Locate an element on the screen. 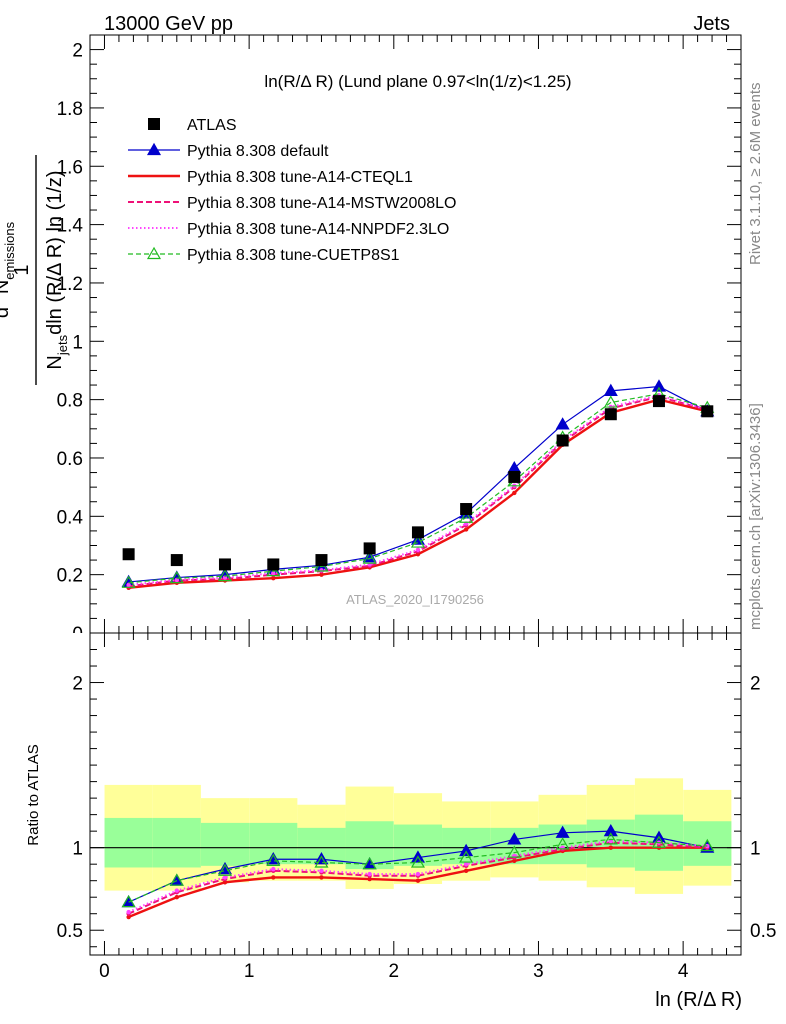  ratio-y-tick-label: 1 is located at coordinates (77, 849).